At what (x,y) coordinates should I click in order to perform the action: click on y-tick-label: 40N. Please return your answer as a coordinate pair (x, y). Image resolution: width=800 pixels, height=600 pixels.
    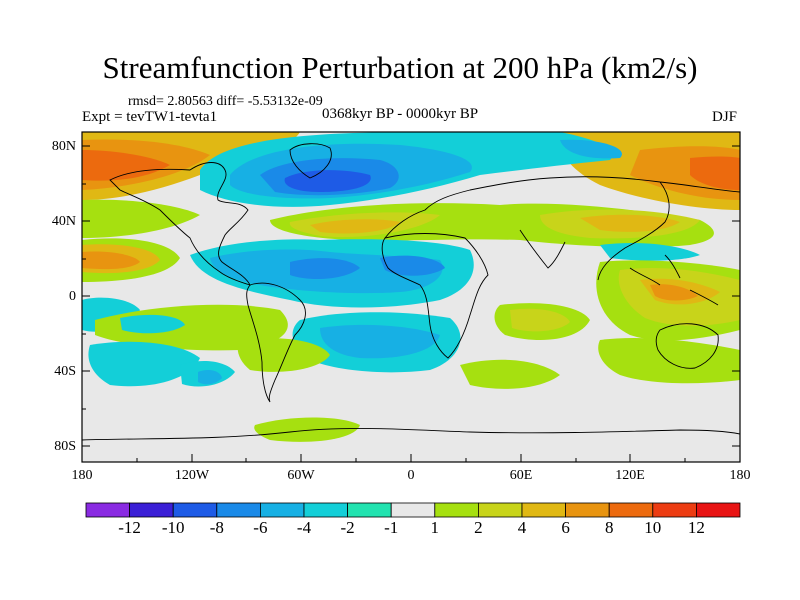
    Looking at the image, I should click on (63, 221).